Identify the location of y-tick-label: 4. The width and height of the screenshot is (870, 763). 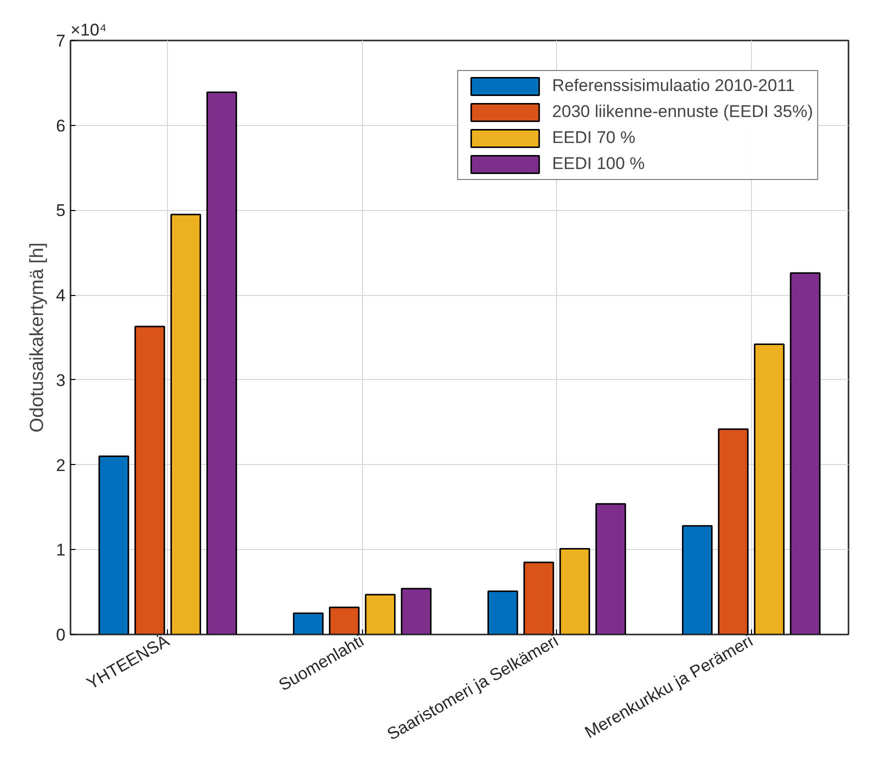
(61, 296).